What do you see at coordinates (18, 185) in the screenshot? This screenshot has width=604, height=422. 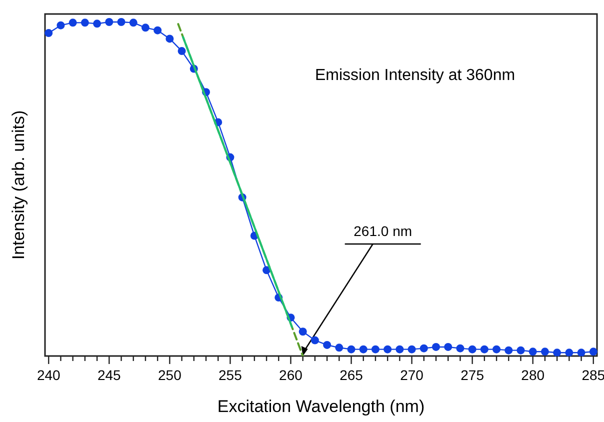 I see `y-axis-title: Intensity (arb. units)` at bounding box center [18, 185].